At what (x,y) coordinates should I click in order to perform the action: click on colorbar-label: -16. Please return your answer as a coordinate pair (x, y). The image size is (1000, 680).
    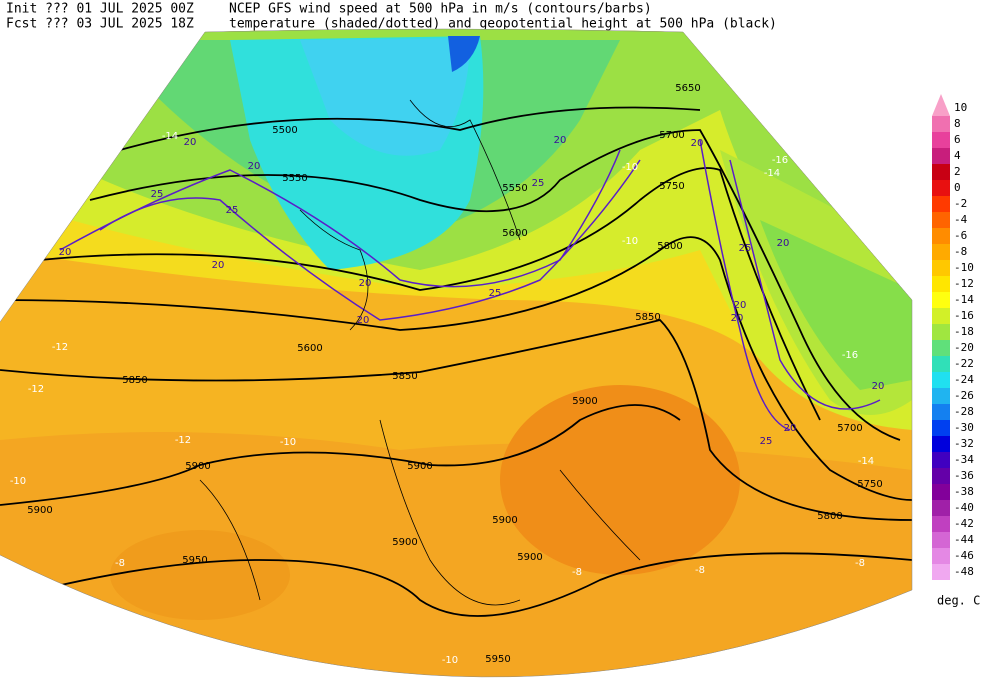
    Looking at the image, I should click on (964, 315).